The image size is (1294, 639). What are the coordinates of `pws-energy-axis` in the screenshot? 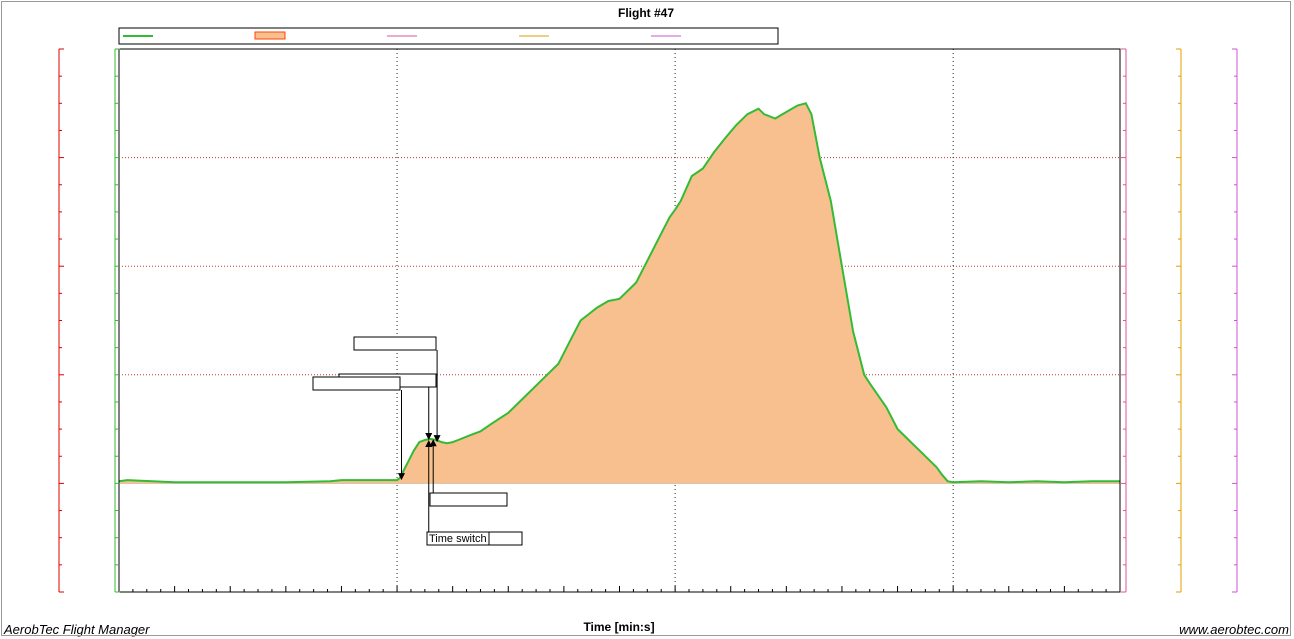 It's located at (1235, 320).